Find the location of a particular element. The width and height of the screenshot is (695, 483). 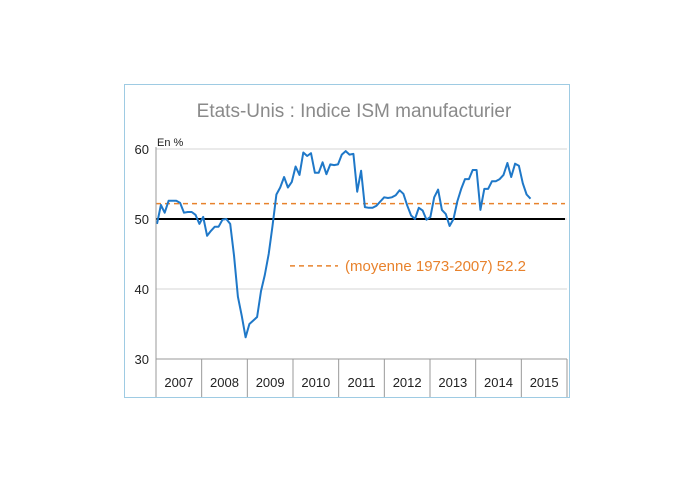

chart-title: Etats-Unis : Indice ISM manufacturier is located at coordinates (354, 111).